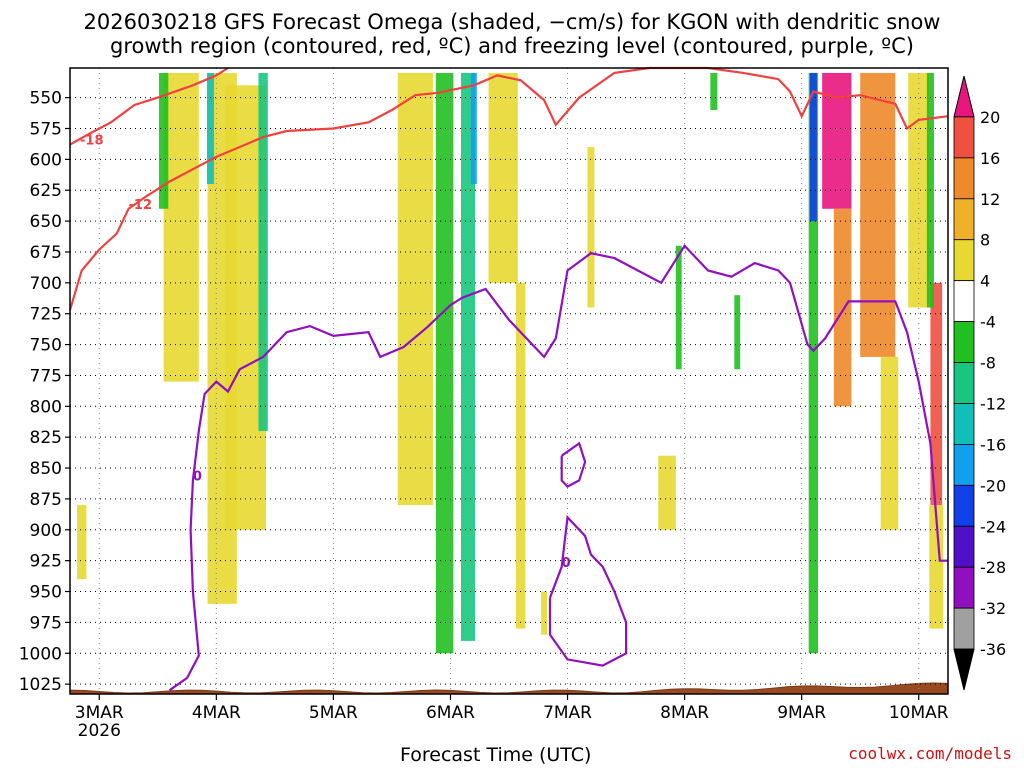  Describe the element at coordinates (801, 713) in the screenshot. I see `x-tick-label: 9MAR` at that location.